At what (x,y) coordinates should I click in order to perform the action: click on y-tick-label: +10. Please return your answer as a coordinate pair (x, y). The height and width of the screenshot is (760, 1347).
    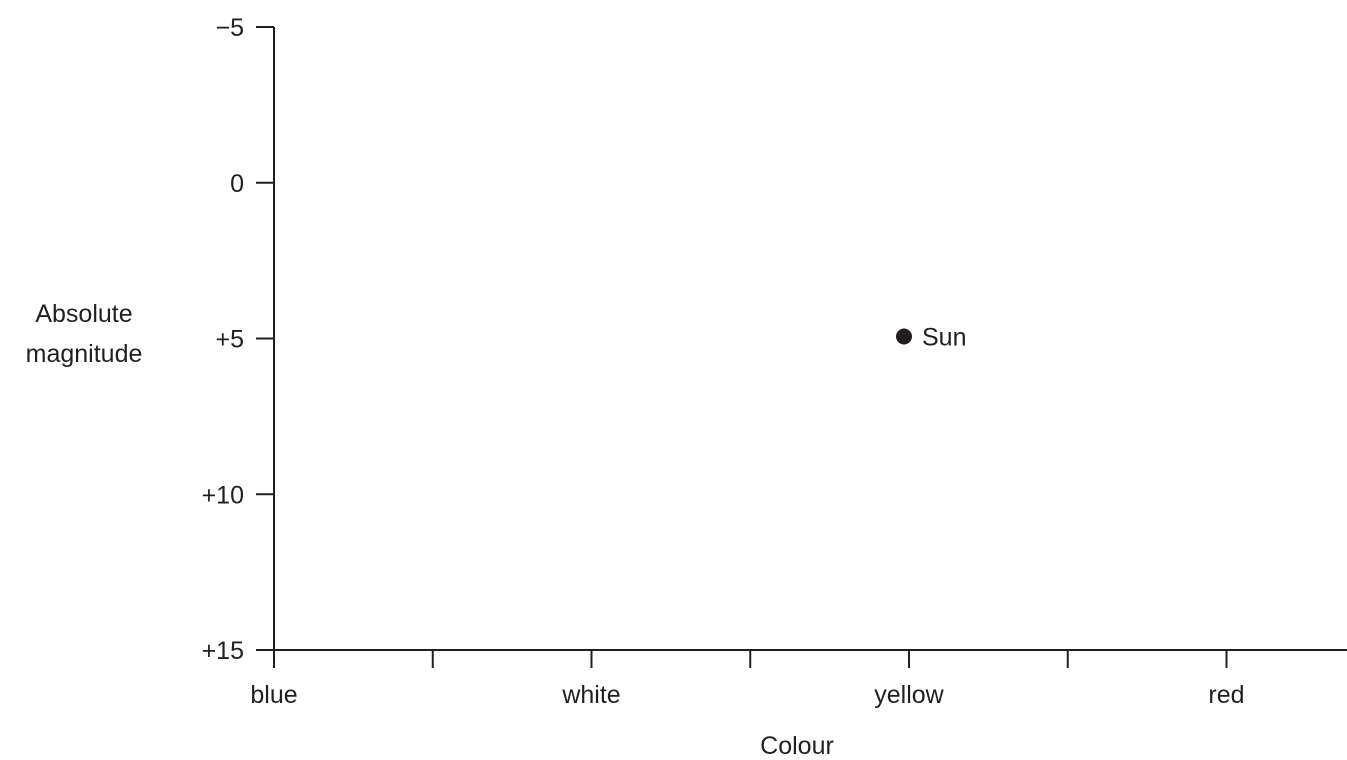
    Looking at the image, I should click on (223, 495).